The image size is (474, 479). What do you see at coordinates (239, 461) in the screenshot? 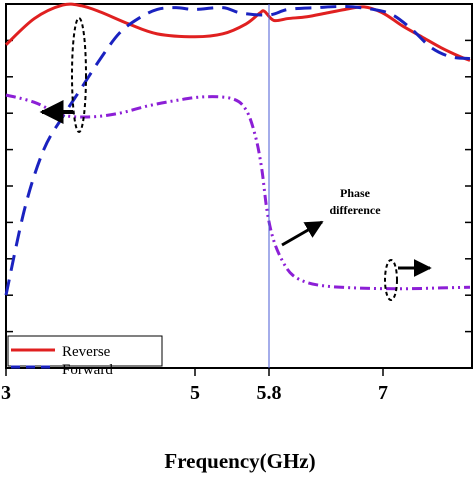
I see `x-axis-title: Frequency(GHz)` at bounding box center [239, 461].